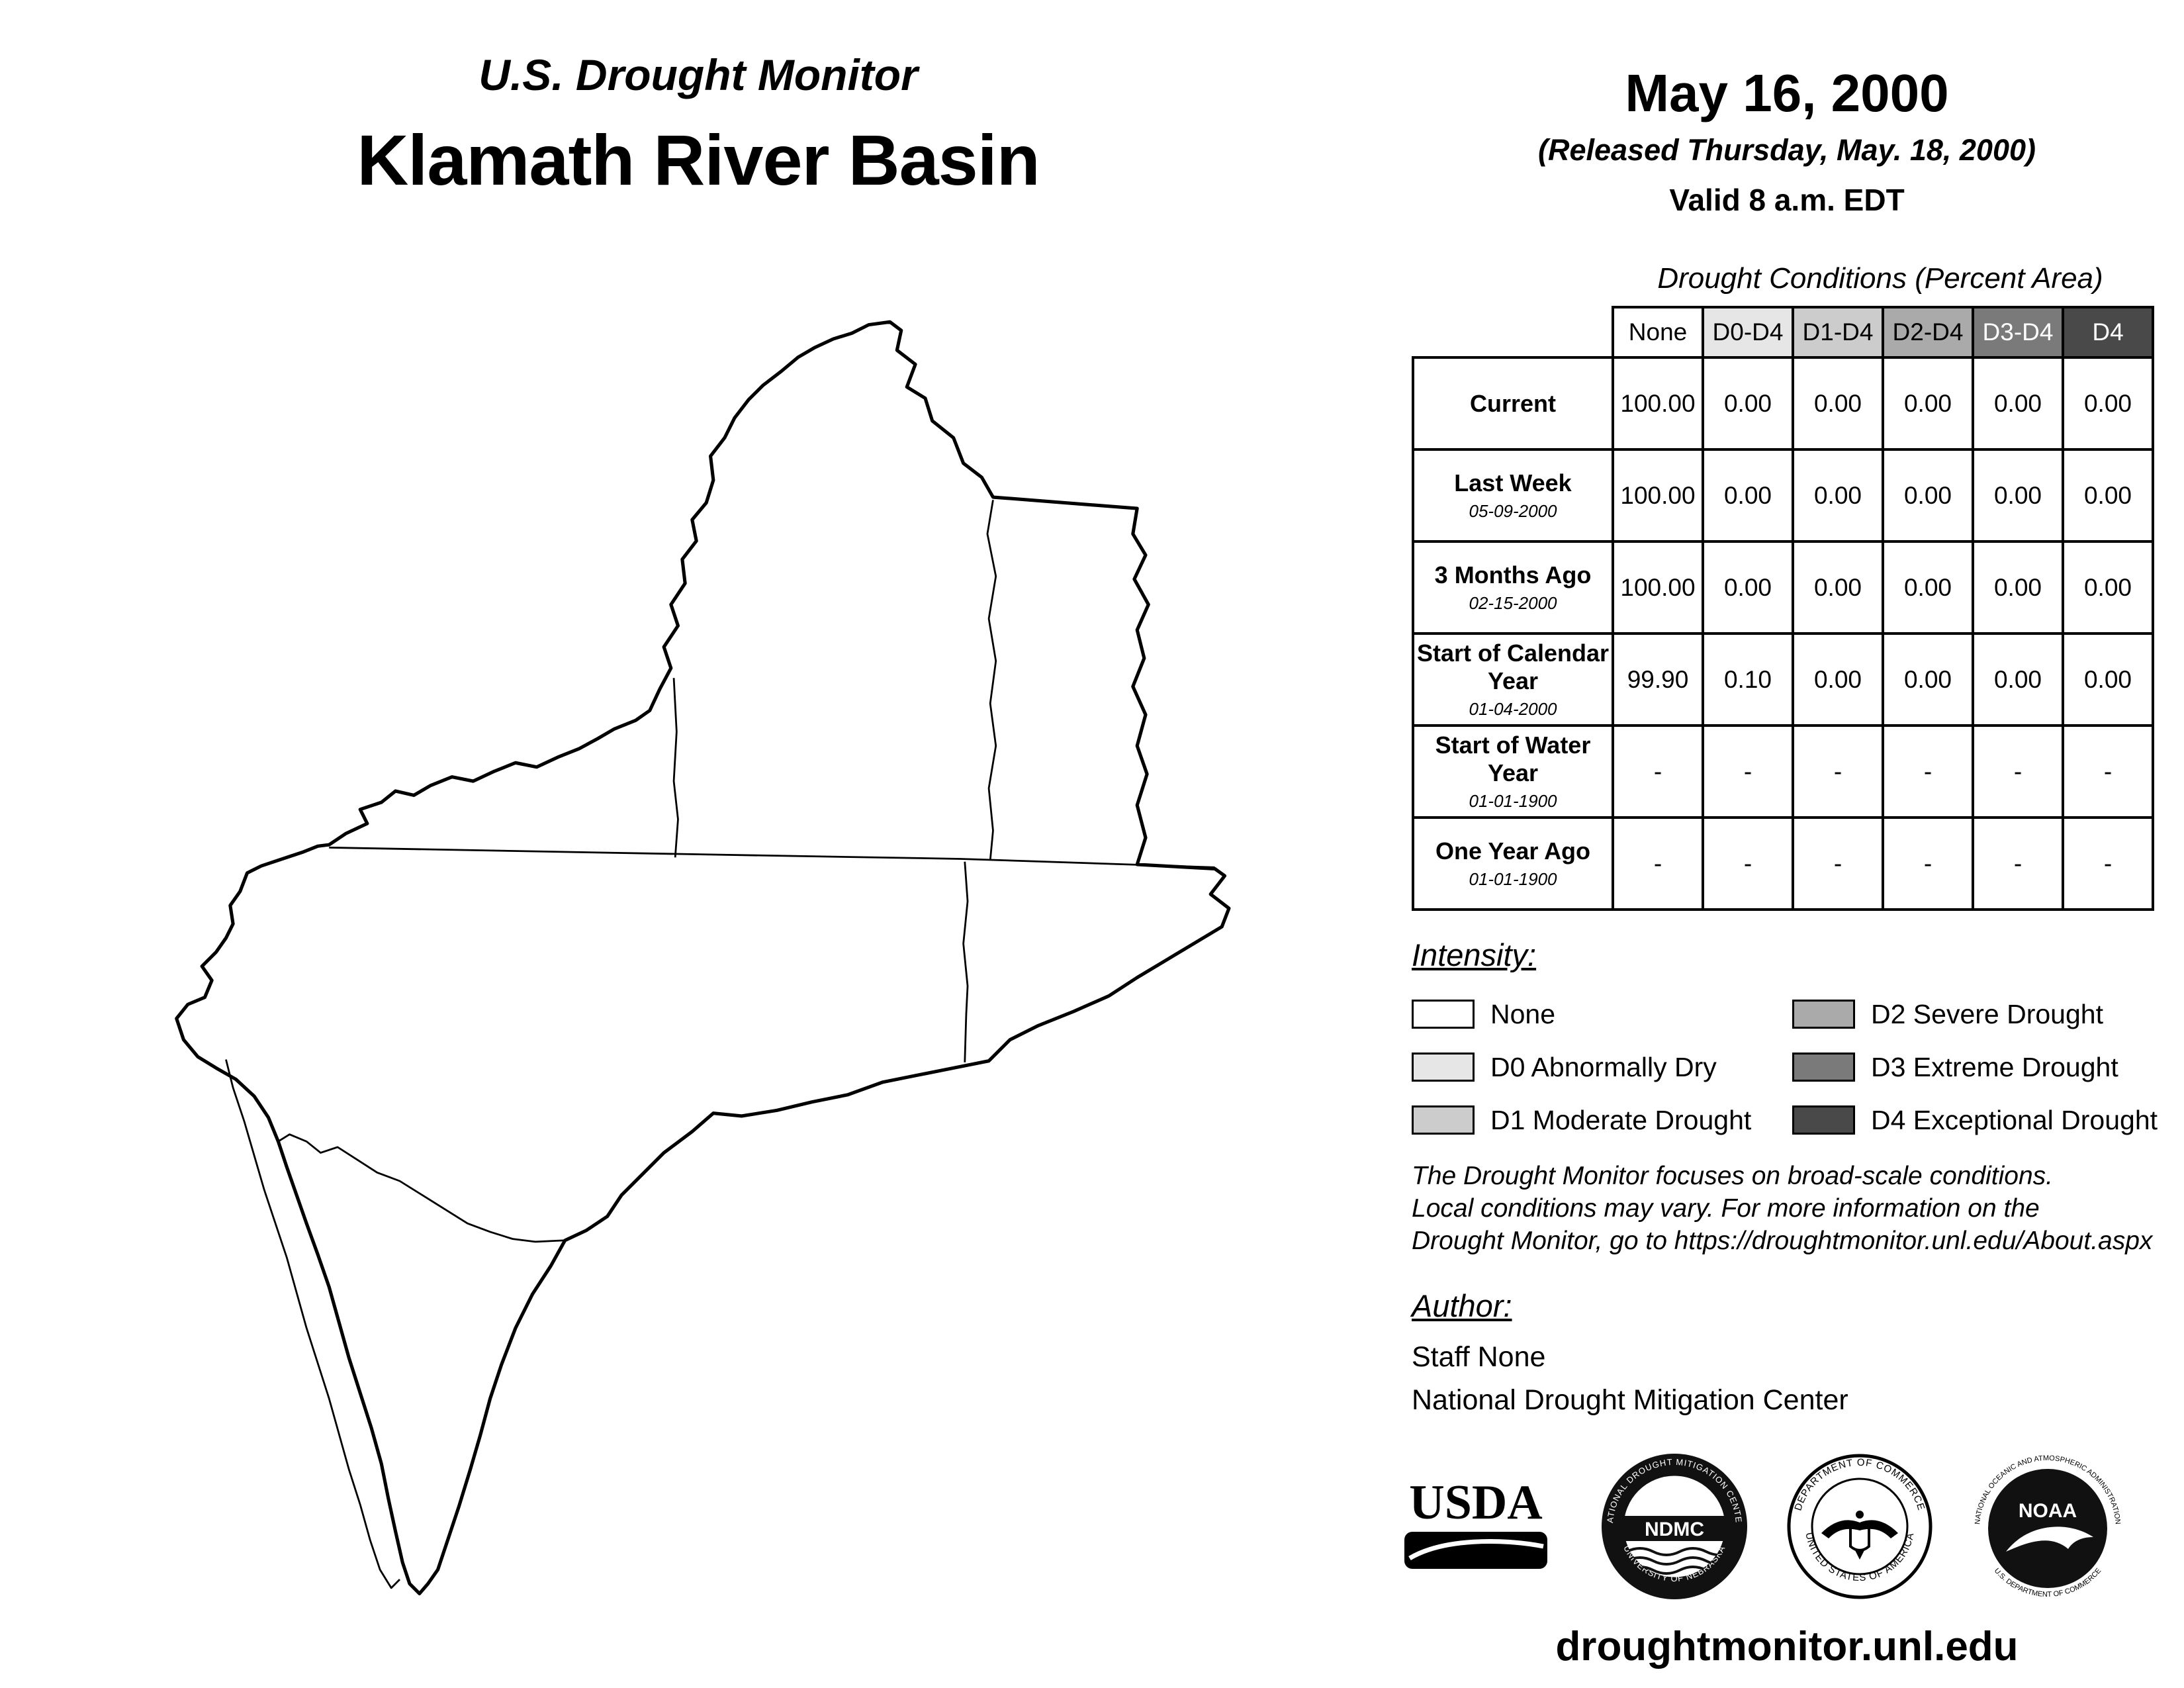  Describe the element at coordinates (1476, 1503) in the screenshot. I see `usda-text: USDA` at that location.